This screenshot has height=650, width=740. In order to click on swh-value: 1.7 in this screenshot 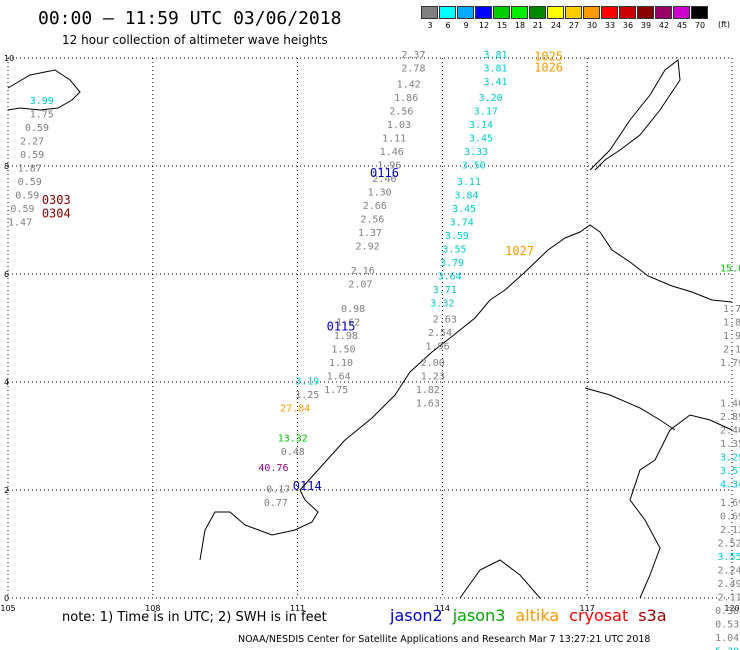, I will do `click(731, 309)`.